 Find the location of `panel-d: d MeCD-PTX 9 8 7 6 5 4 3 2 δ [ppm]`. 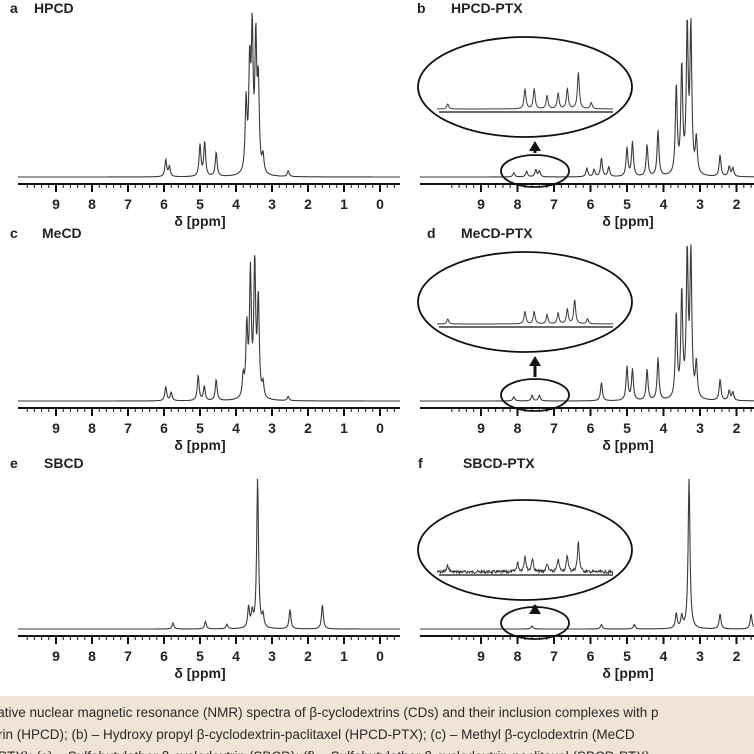

panel-d: d MeCD-PTX 9 8 7 6 5 4 3 2 δ [ppm] is located at coordinates (585, 339).